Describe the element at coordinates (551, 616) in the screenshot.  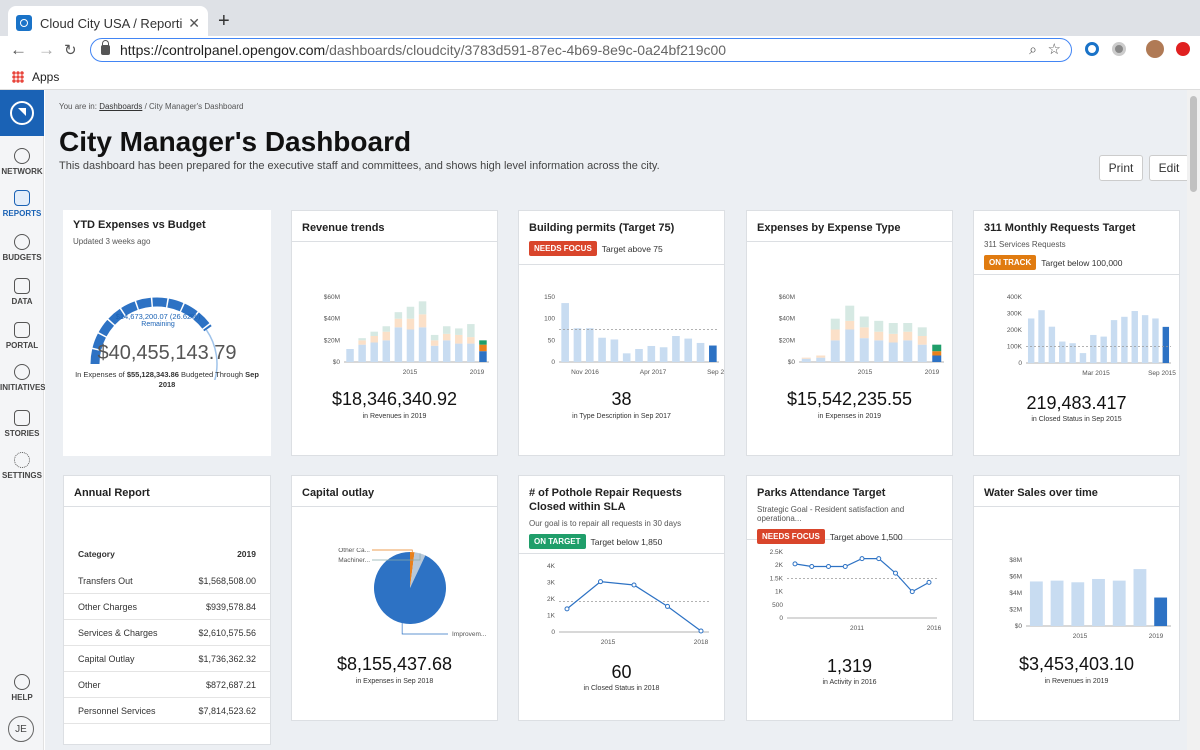
I see `y-tick-label: 1K` at that location.